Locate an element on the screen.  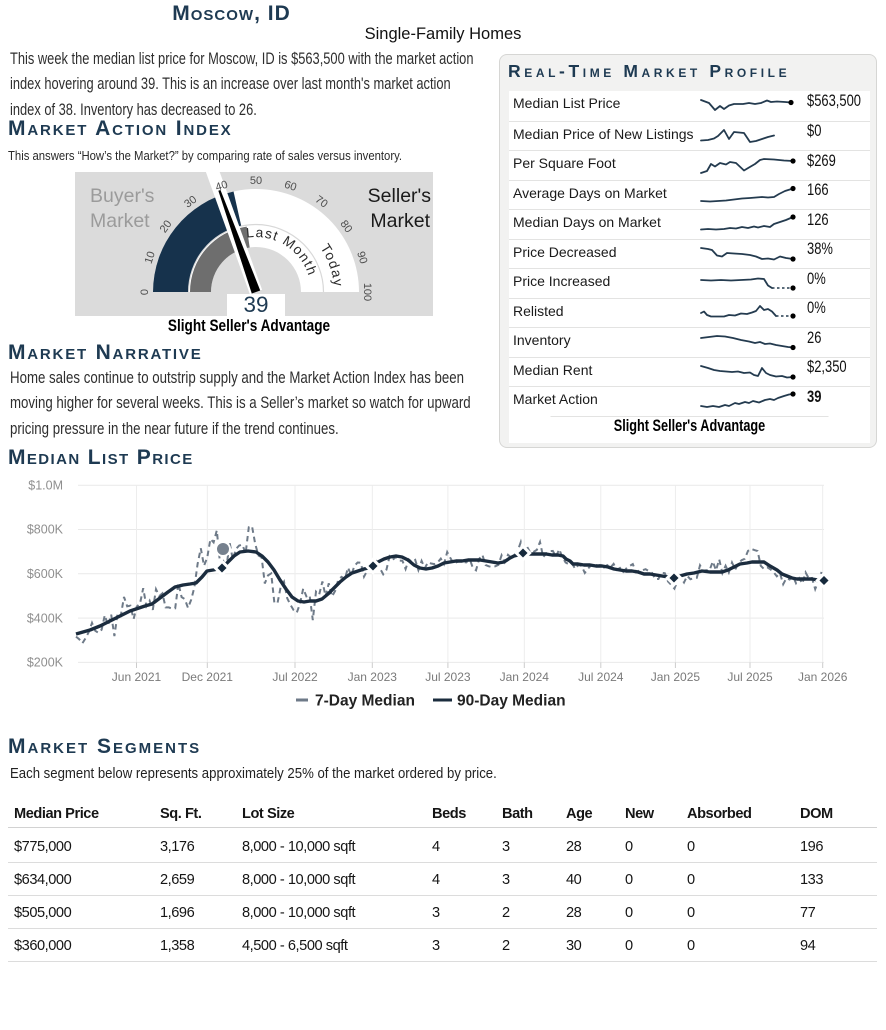
svg-text: 50 is located at coordinates (256, 181).